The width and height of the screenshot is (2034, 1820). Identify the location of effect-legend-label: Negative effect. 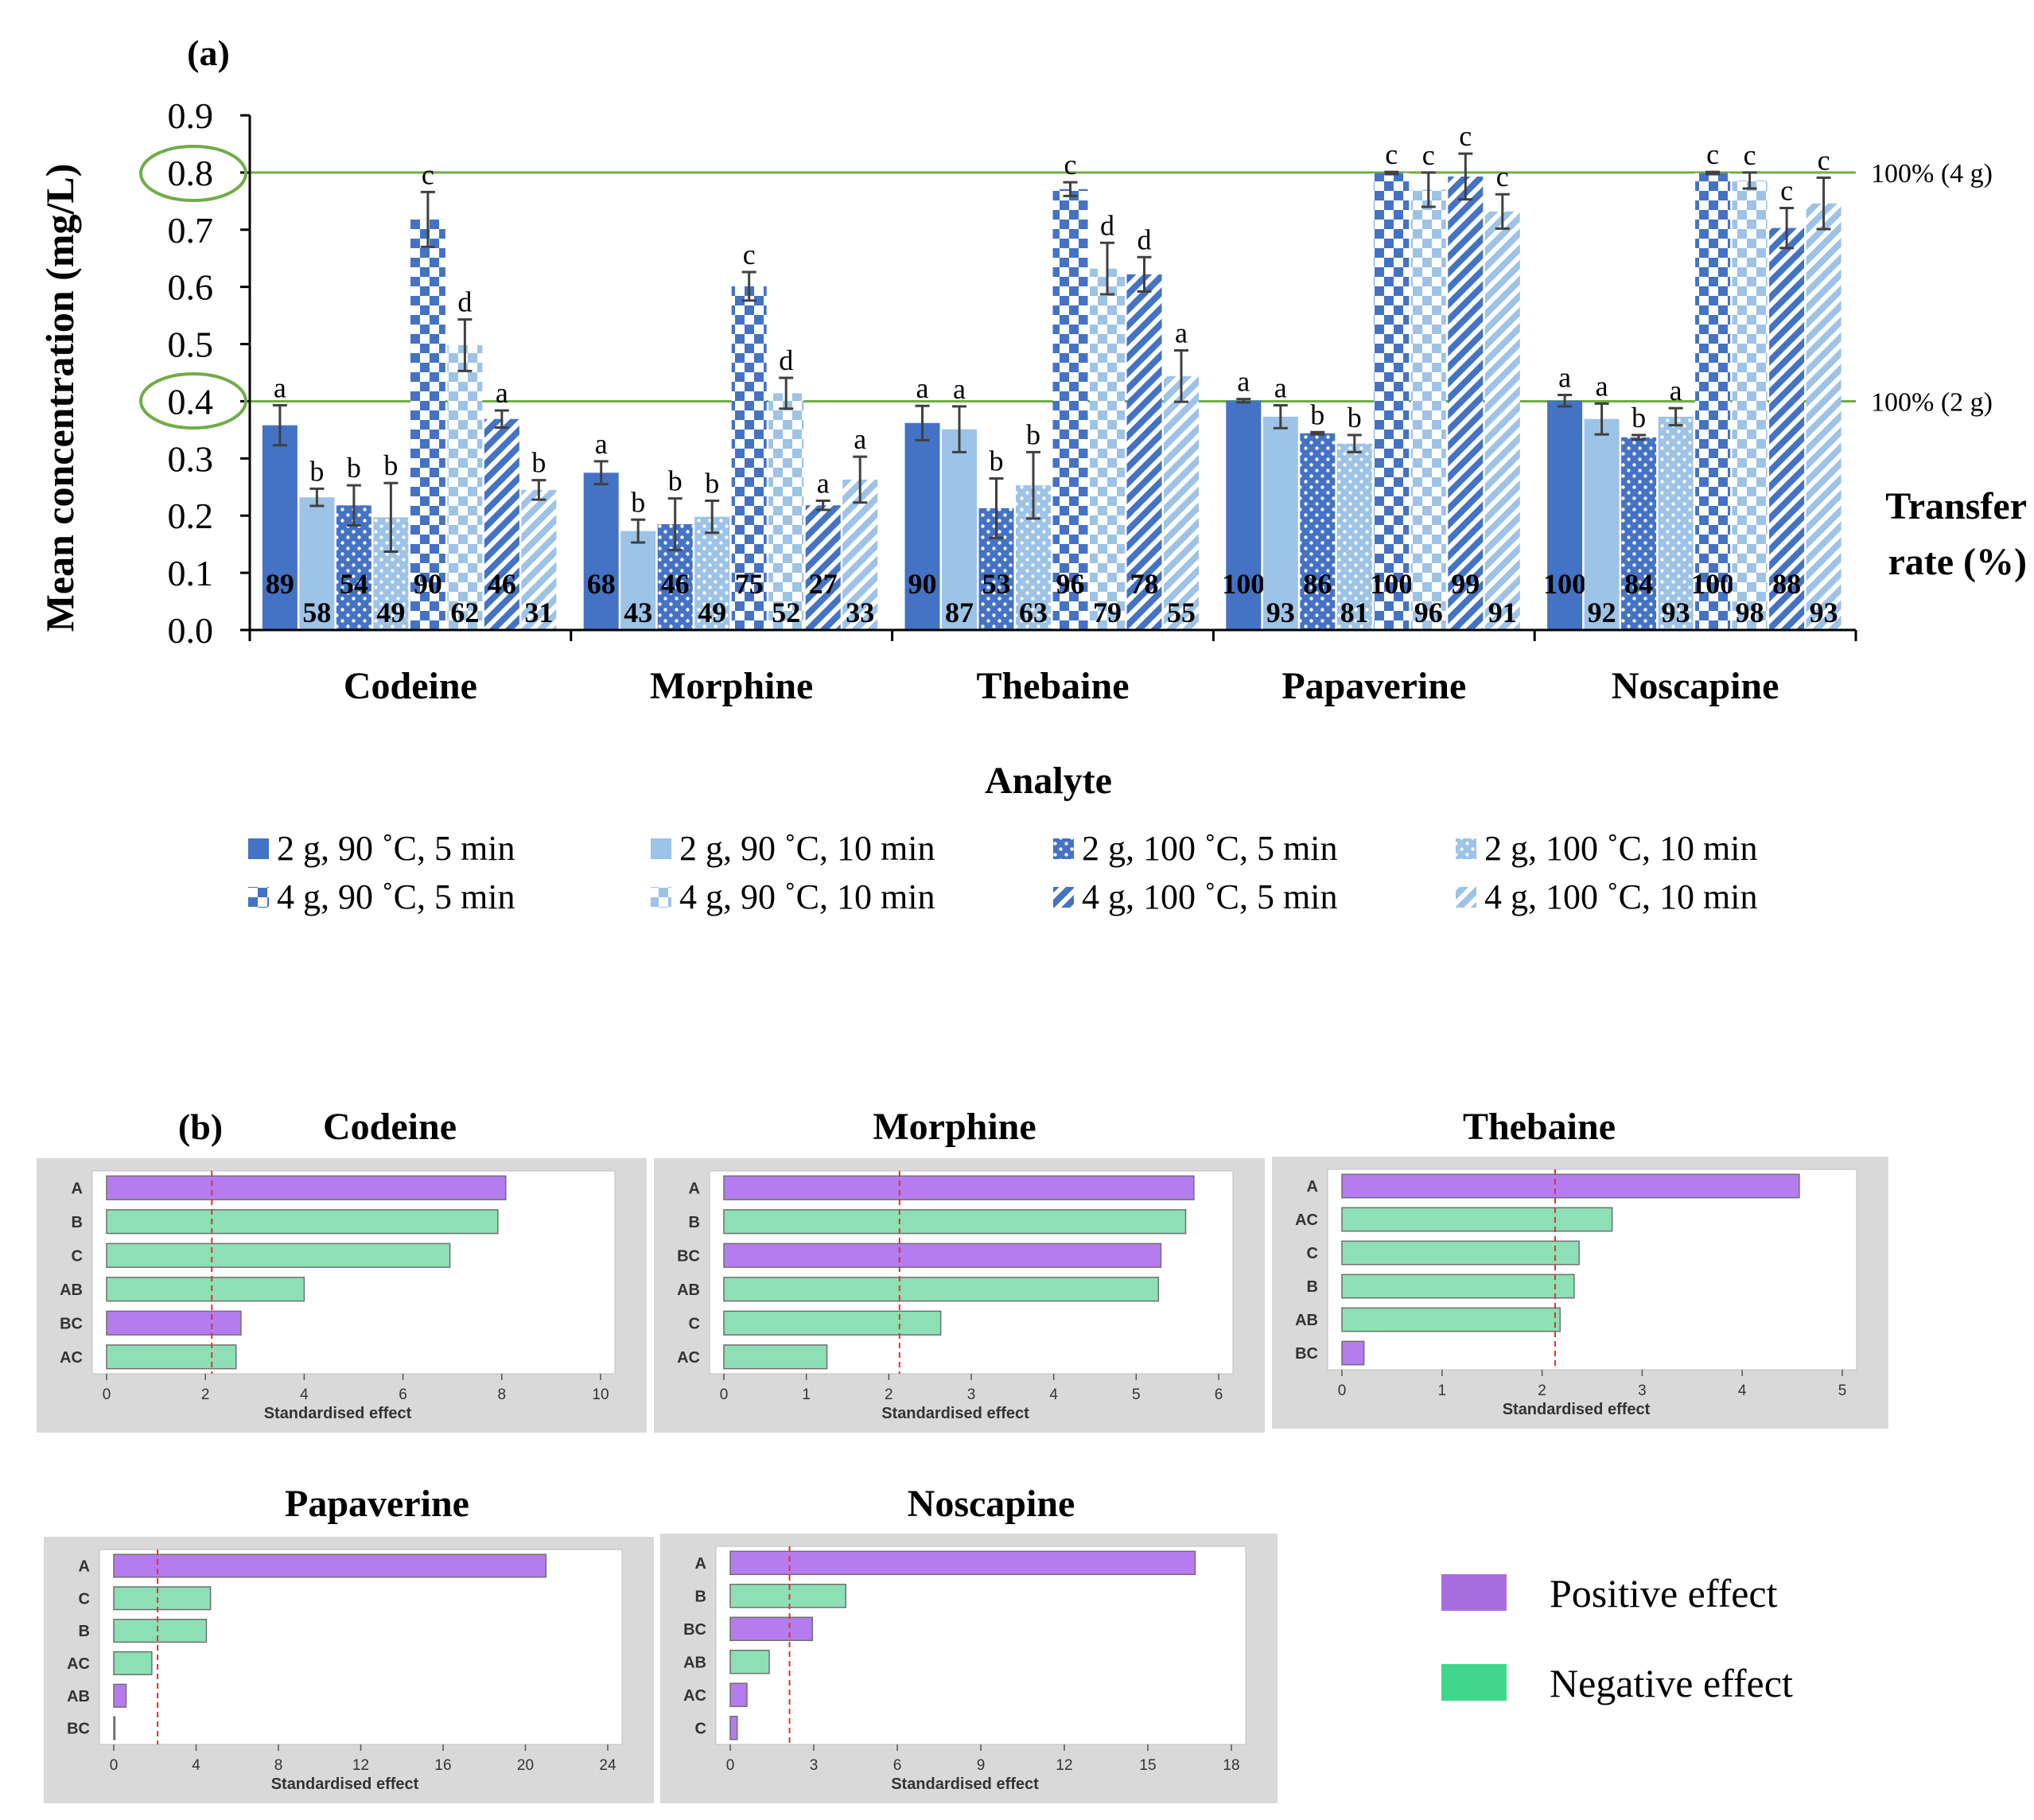
(1671, 1683).